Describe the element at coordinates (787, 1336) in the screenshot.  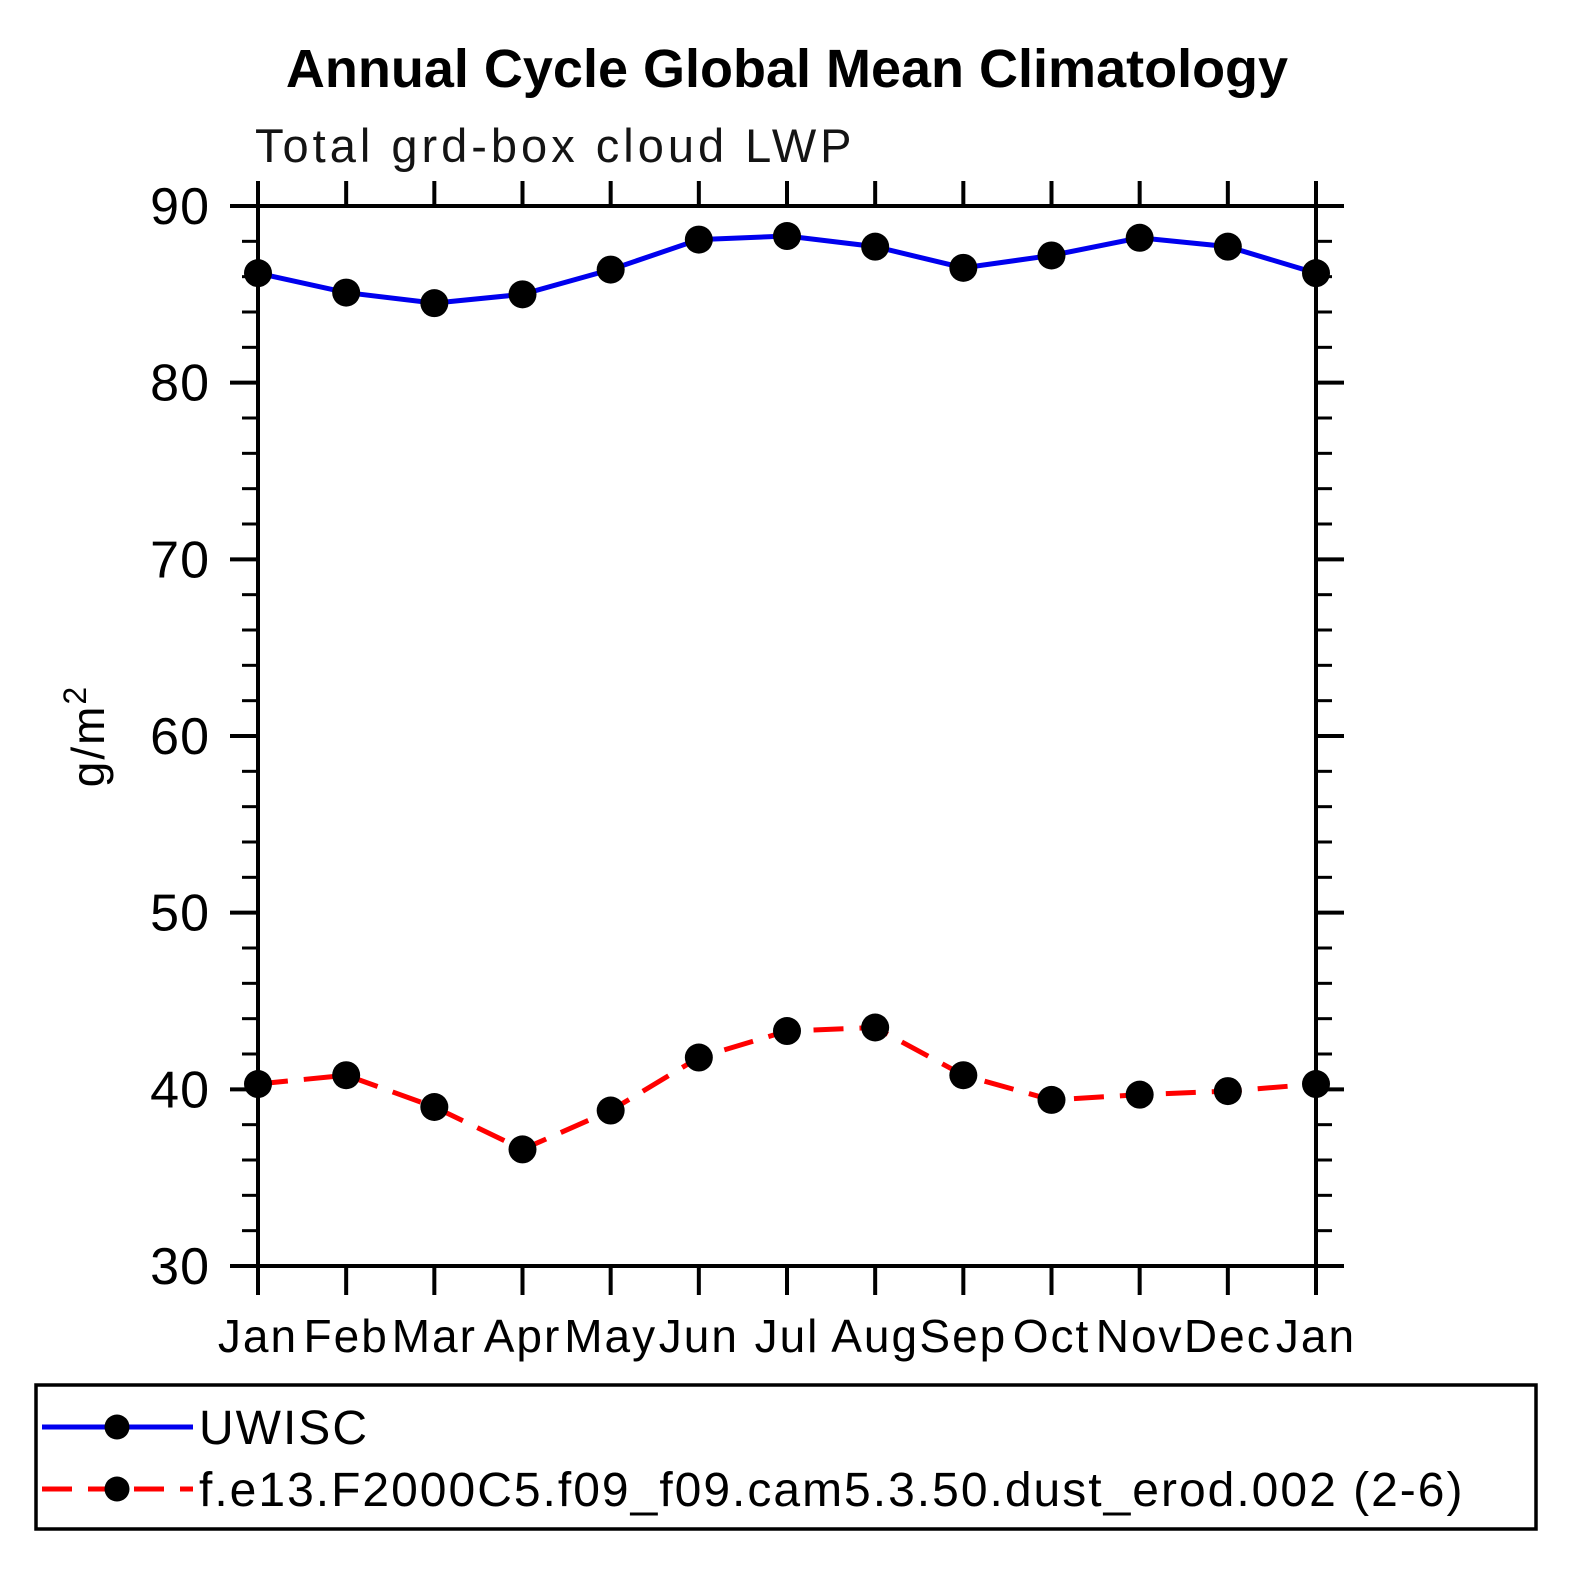
I see `x-tick-label: Jul` at that location.